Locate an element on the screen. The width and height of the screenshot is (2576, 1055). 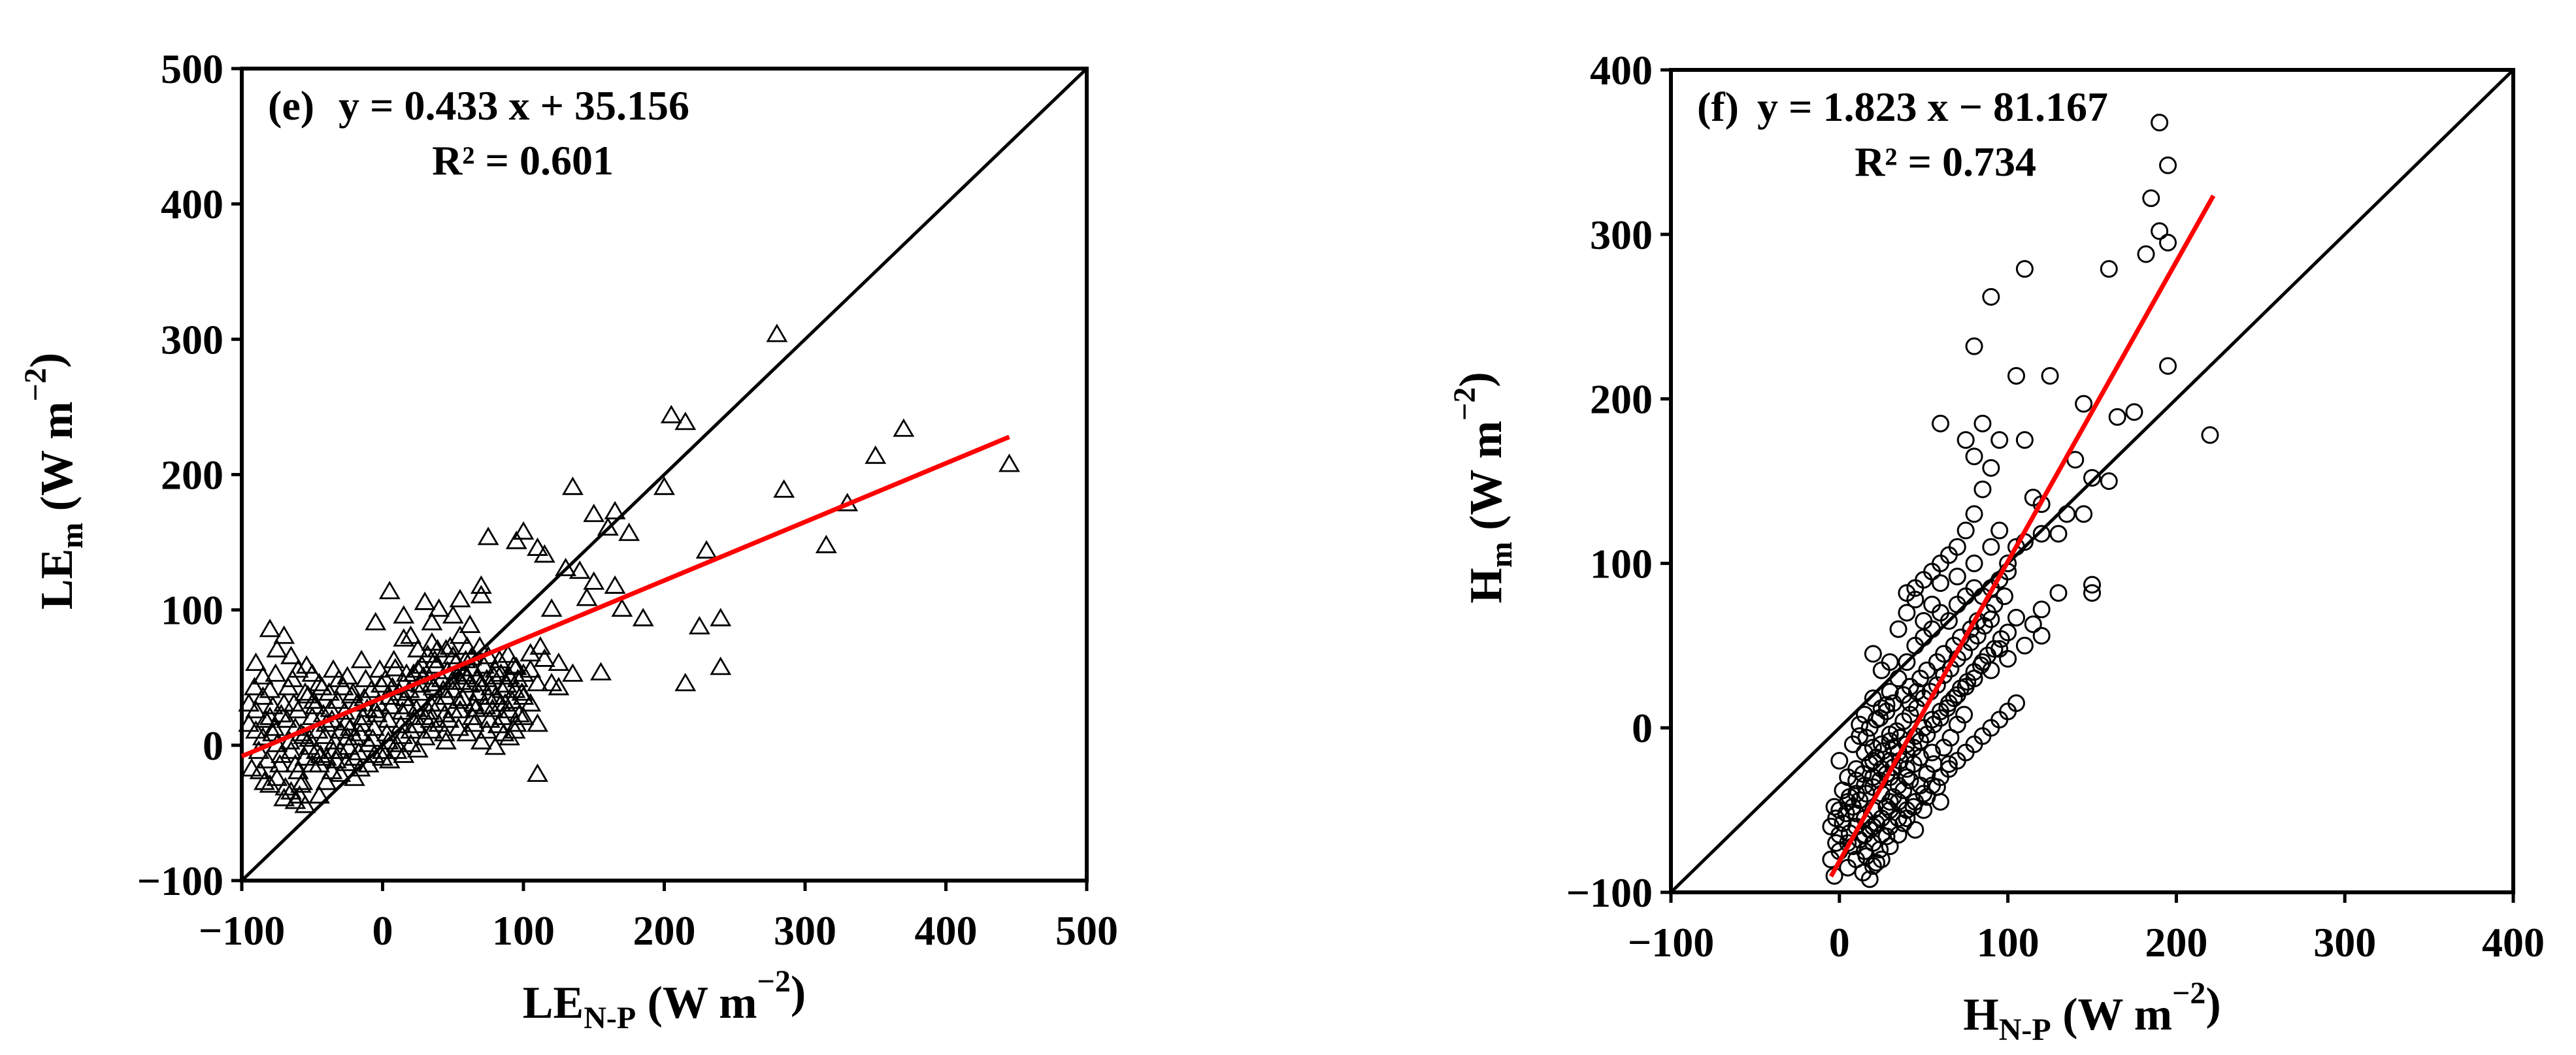
y-axis-label-unit: (W m is located at coordinates (1486, 481).